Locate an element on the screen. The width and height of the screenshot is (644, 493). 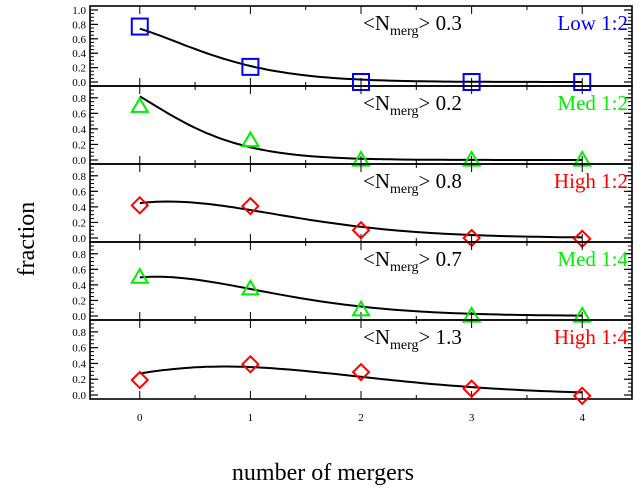
panel-4: 0.8 0.6 0.4 0.2 0.0 <Nmerg> 0.7 Med 1:4 is located at coordinates (352, 282).